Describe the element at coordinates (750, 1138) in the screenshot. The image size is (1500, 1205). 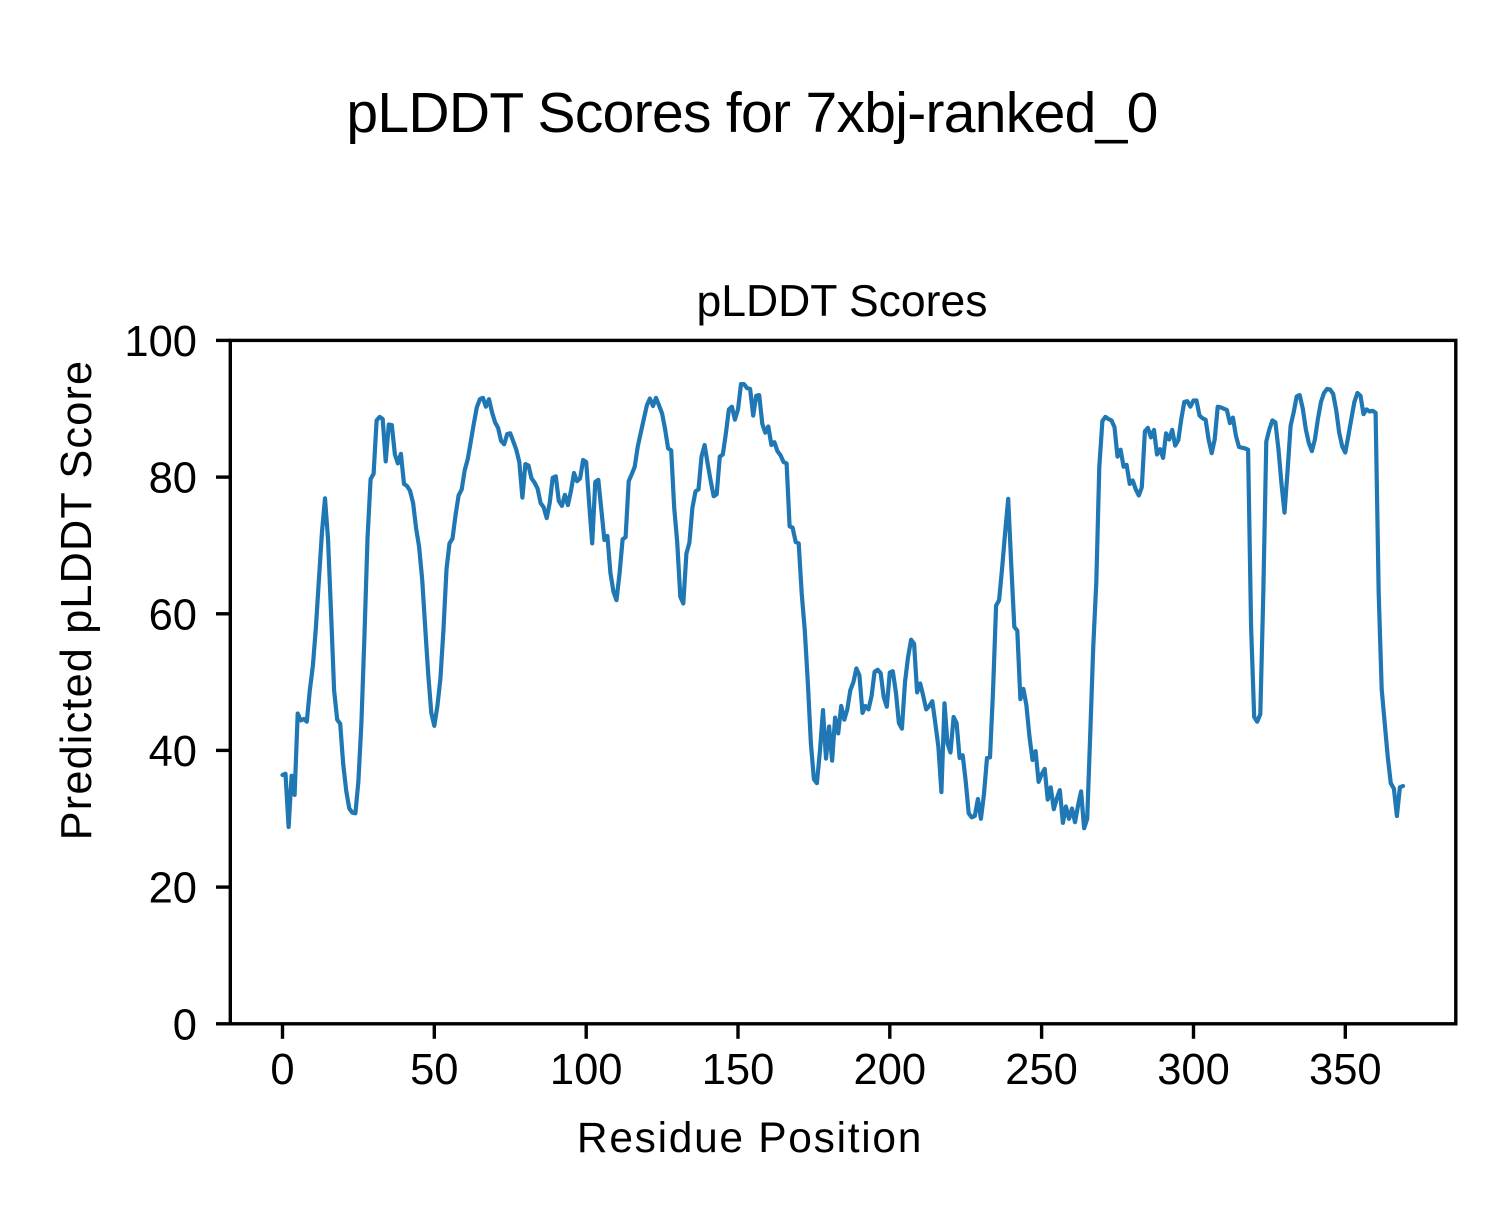
I see `svg-text: Residue Position` at that location.